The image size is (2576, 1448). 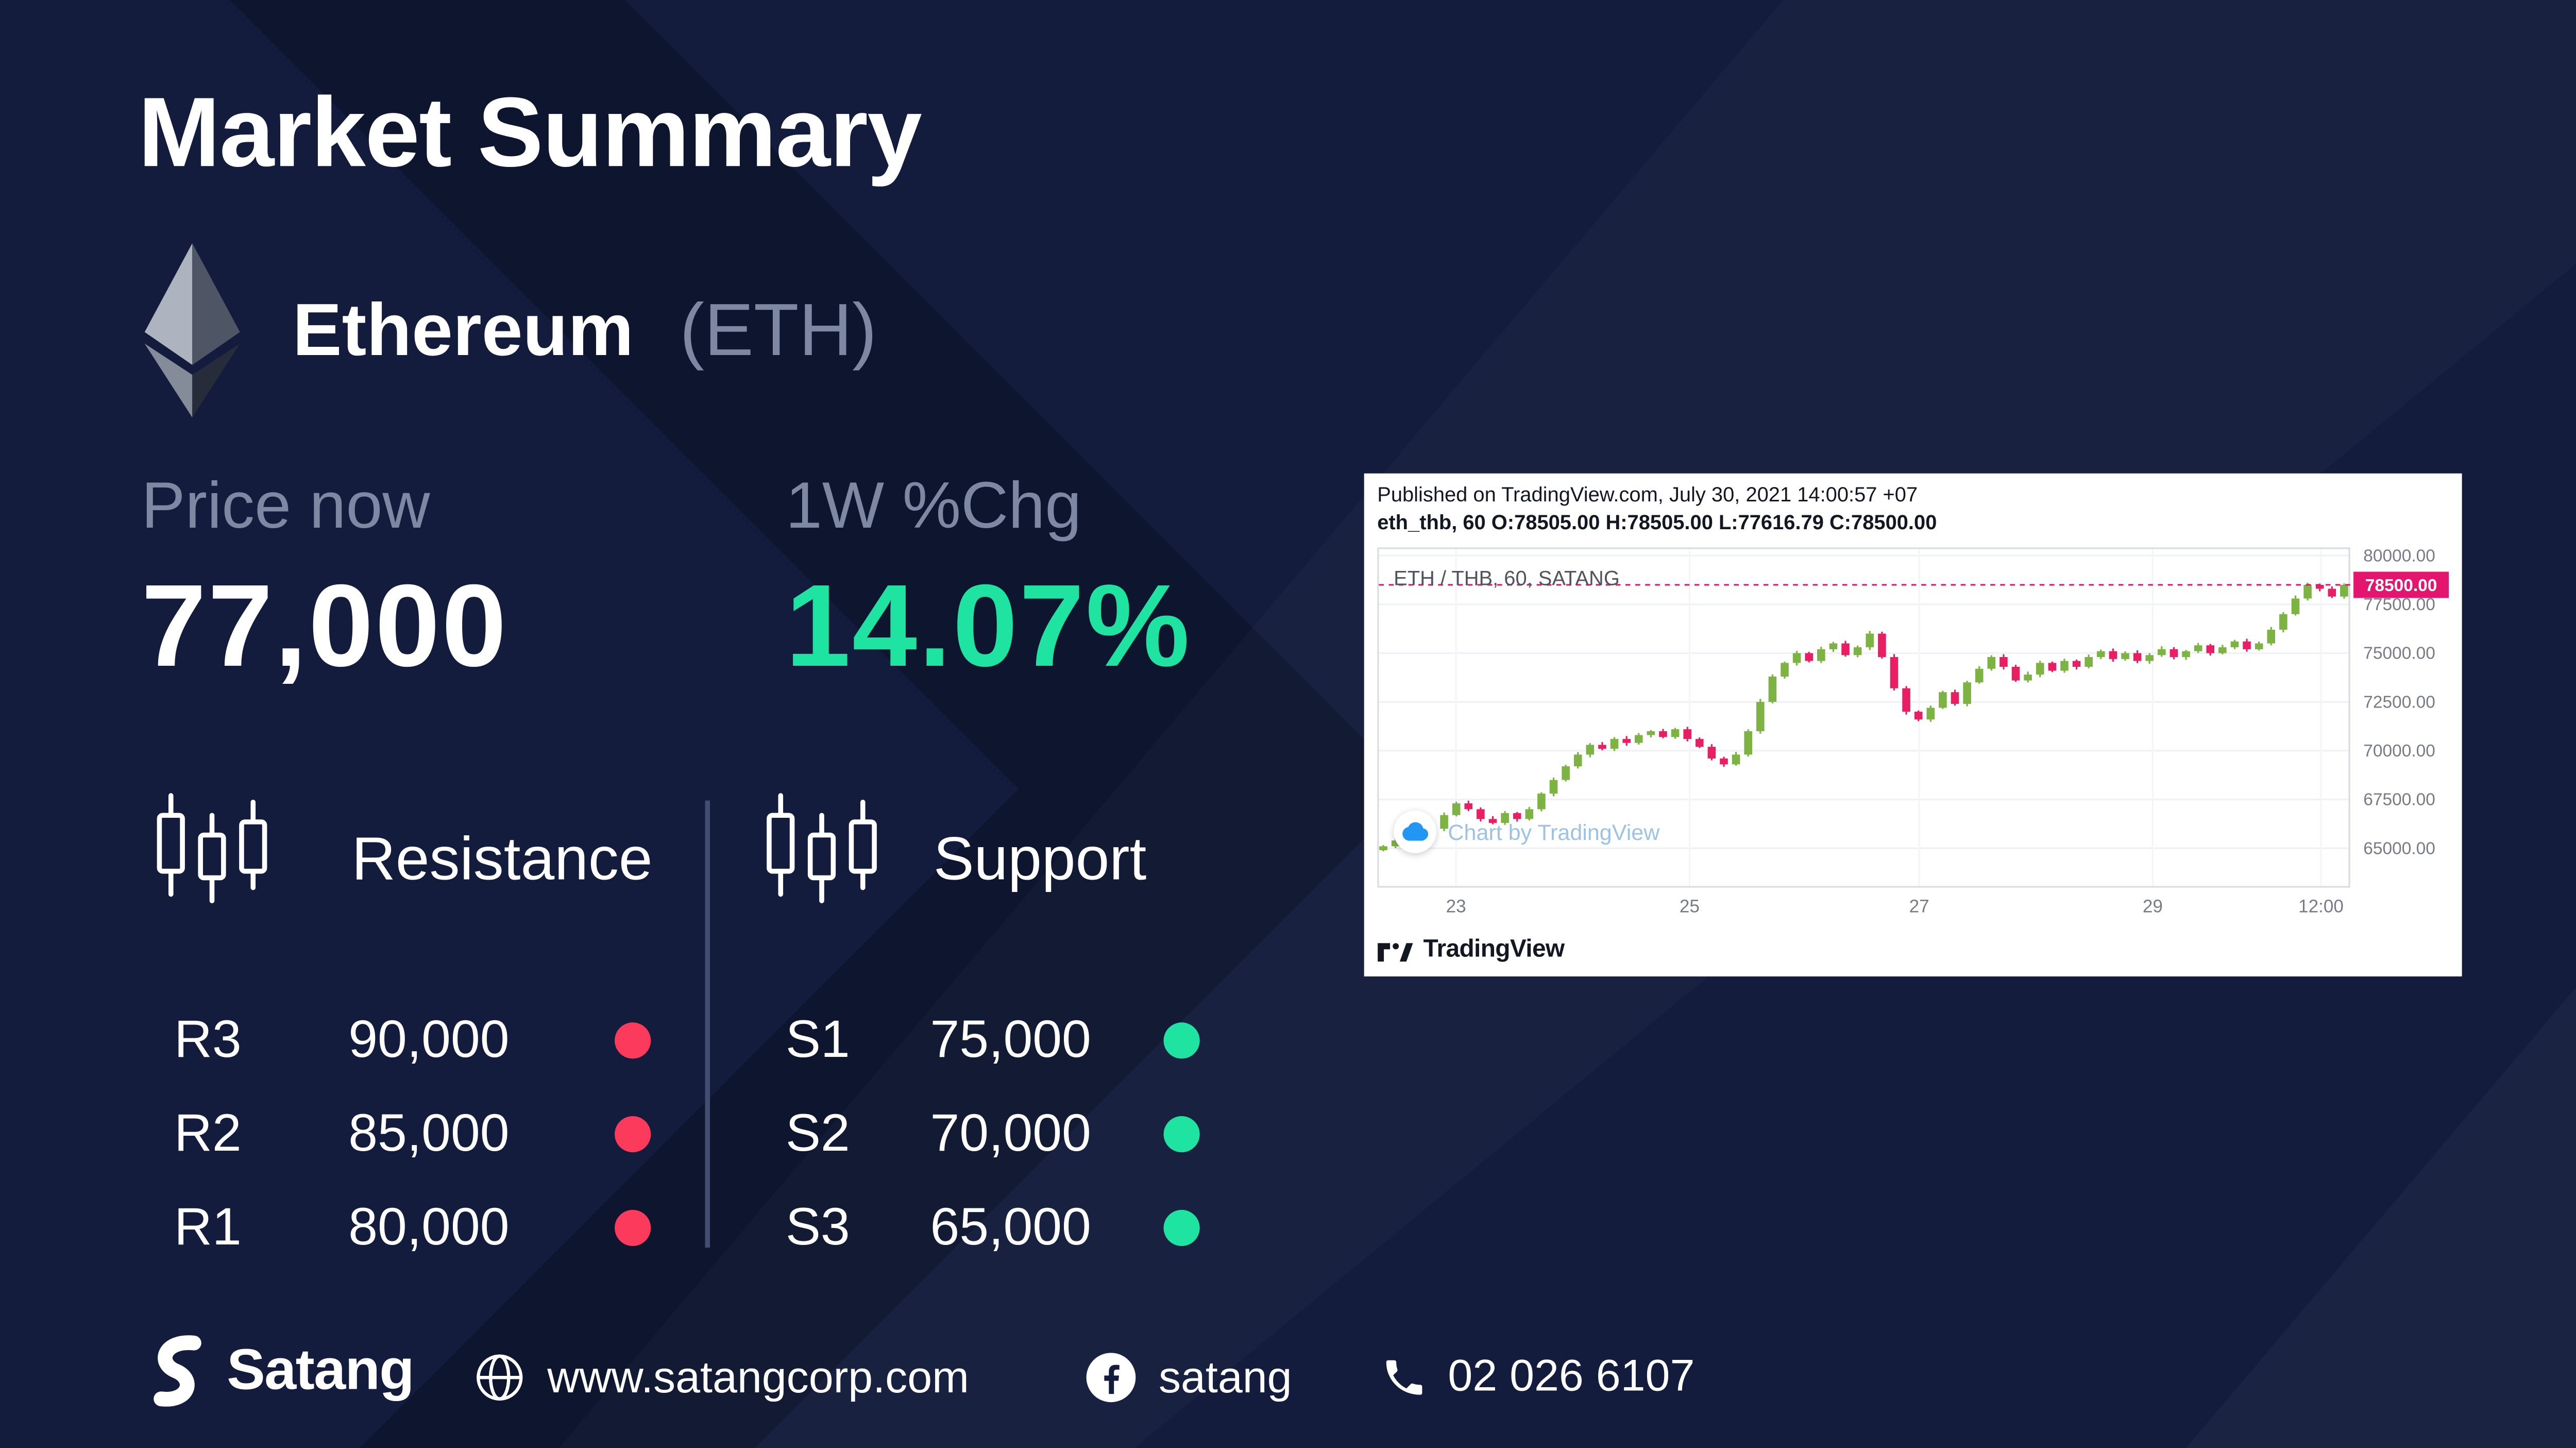 I want to click on resistance-title: Resistance, so click(x=502, y=859).